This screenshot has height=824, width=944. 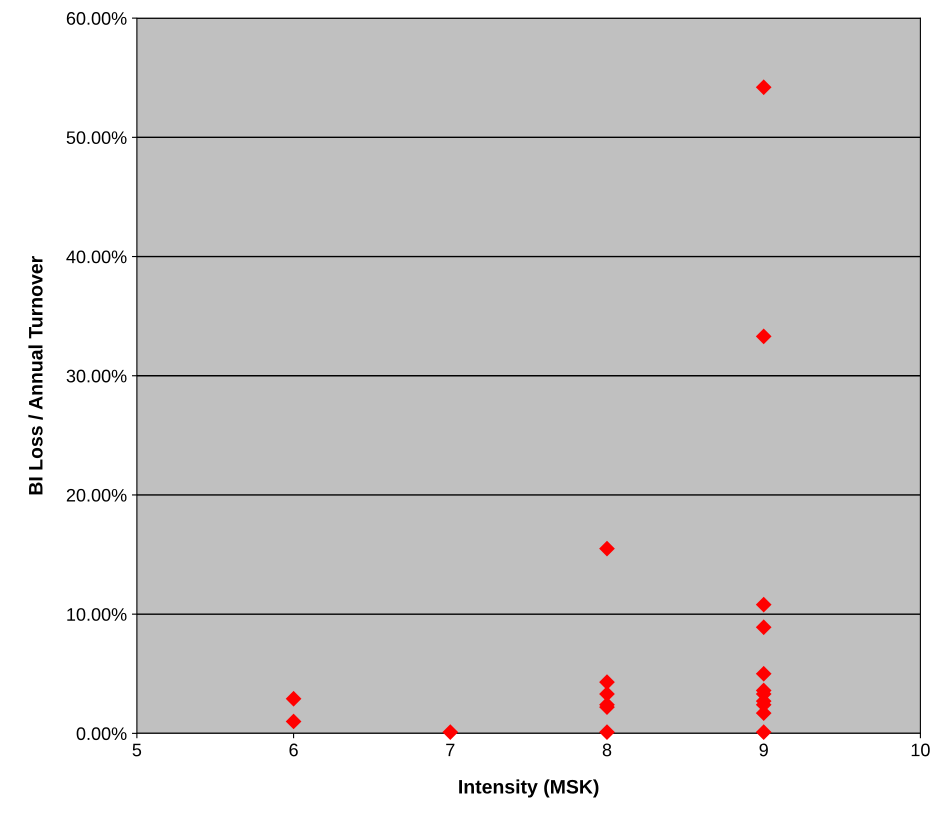 What do you see at coordinates (101, 733) in the screenshot?
I see `y-tick-label: 0.00%` at bounding box center [101, 733].